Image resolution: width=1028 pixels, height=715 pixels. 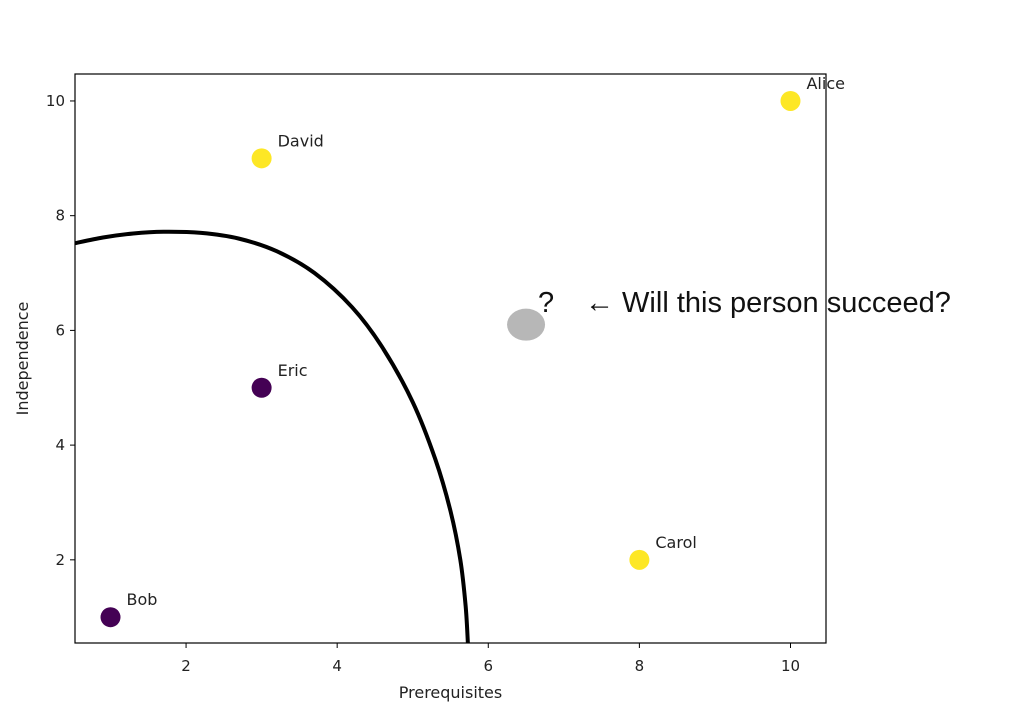 I want to click on x-axis-label: Prerequisites, so click(x=450, y=692).